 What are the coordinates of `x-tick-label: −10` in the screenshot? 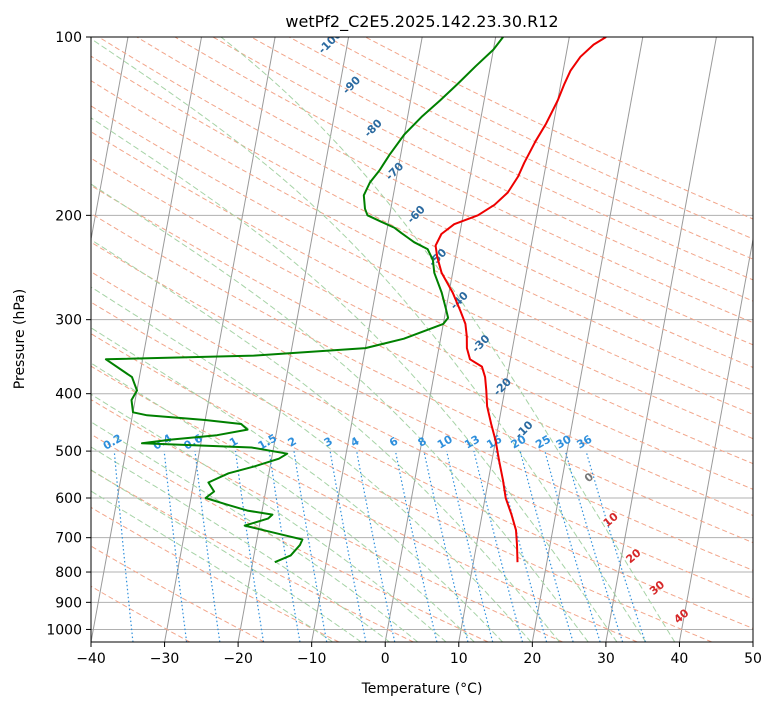 It's located at (312, 659).